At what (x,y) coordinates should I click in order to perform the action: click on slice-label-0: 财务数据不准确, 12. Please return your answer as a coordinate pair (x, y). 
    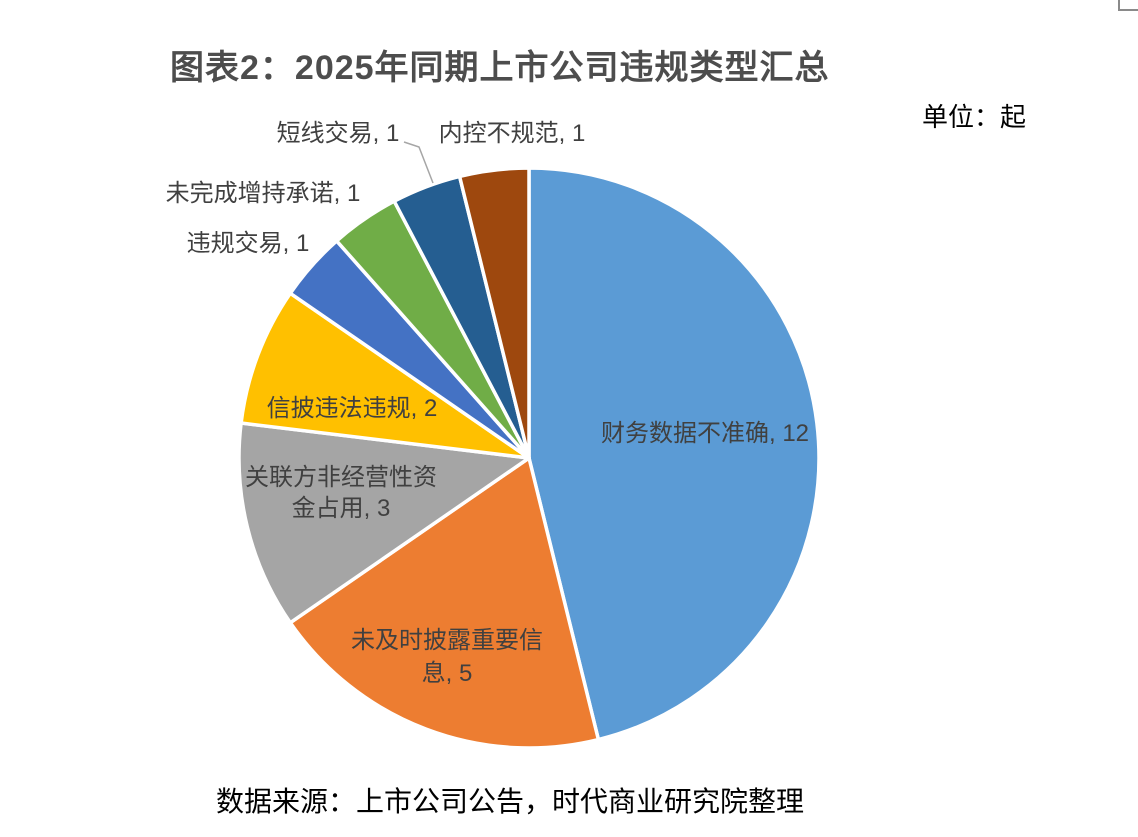
    Looking at the image, I should click on (705, 433).